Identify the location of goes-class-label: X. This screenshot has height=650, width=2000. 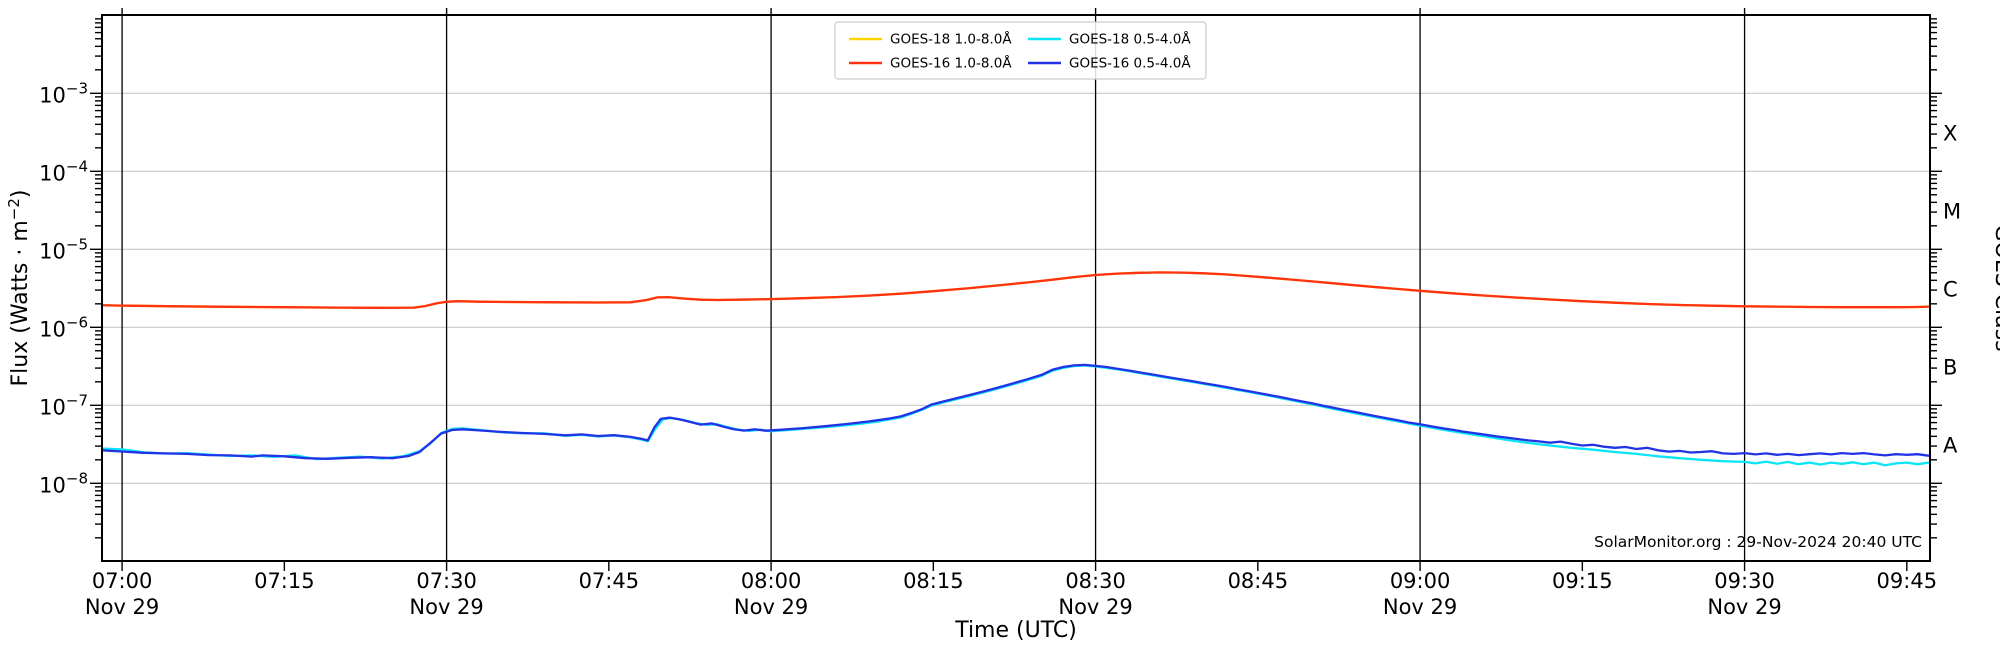
(1950, 133).